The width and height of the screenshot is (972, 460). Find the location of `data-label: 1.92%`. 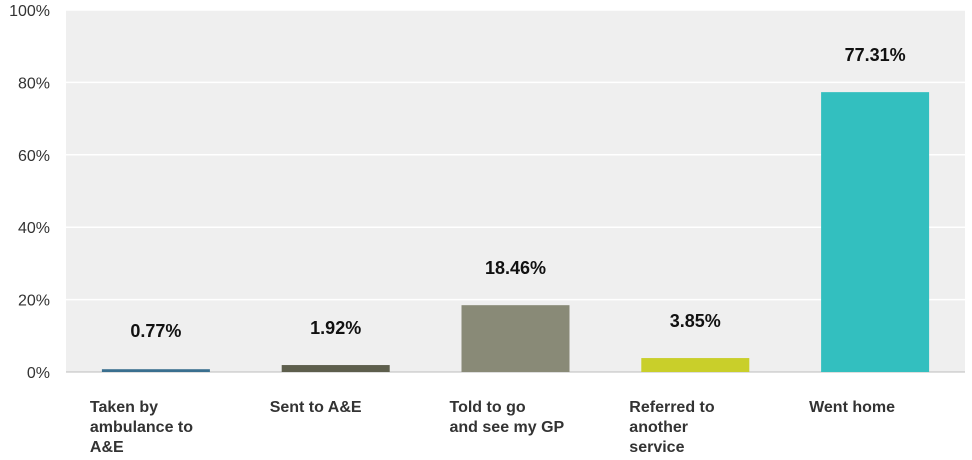

data-label: 1.92% is located at coordinates (335, 328).